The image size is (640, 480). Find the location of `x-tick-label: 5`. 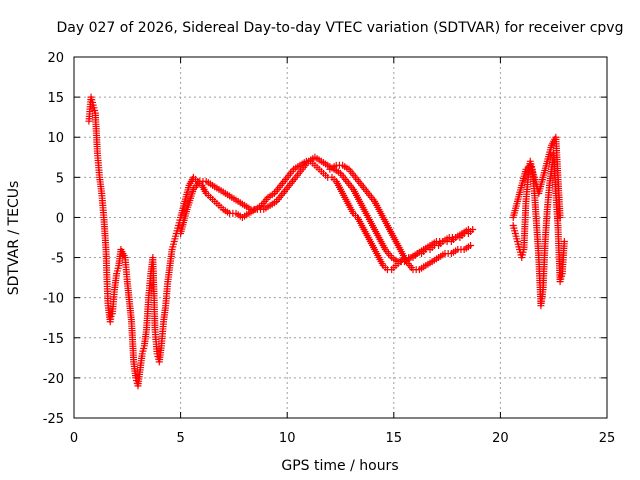

x-tick-label: 5 is located at coordinates (180, 438).